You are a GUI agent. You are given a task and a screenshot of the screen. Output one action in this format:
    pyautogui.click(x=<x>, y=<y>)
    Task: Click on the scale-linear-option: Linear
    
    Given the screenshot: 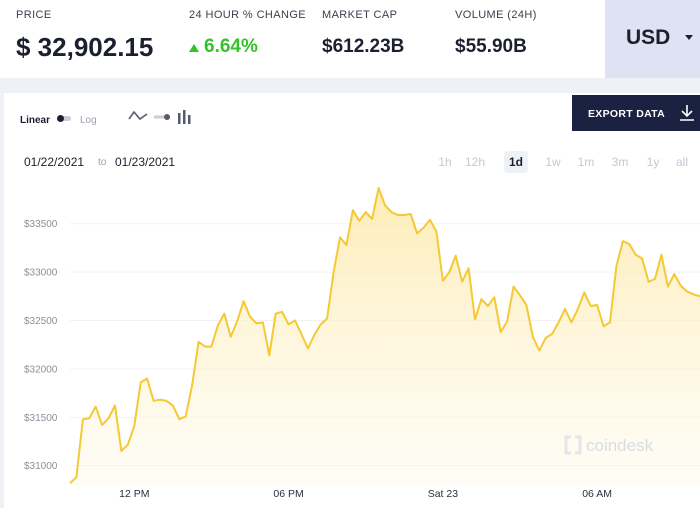 What is the action you would take?
    pyautogui.click(x=35, y=120)
    